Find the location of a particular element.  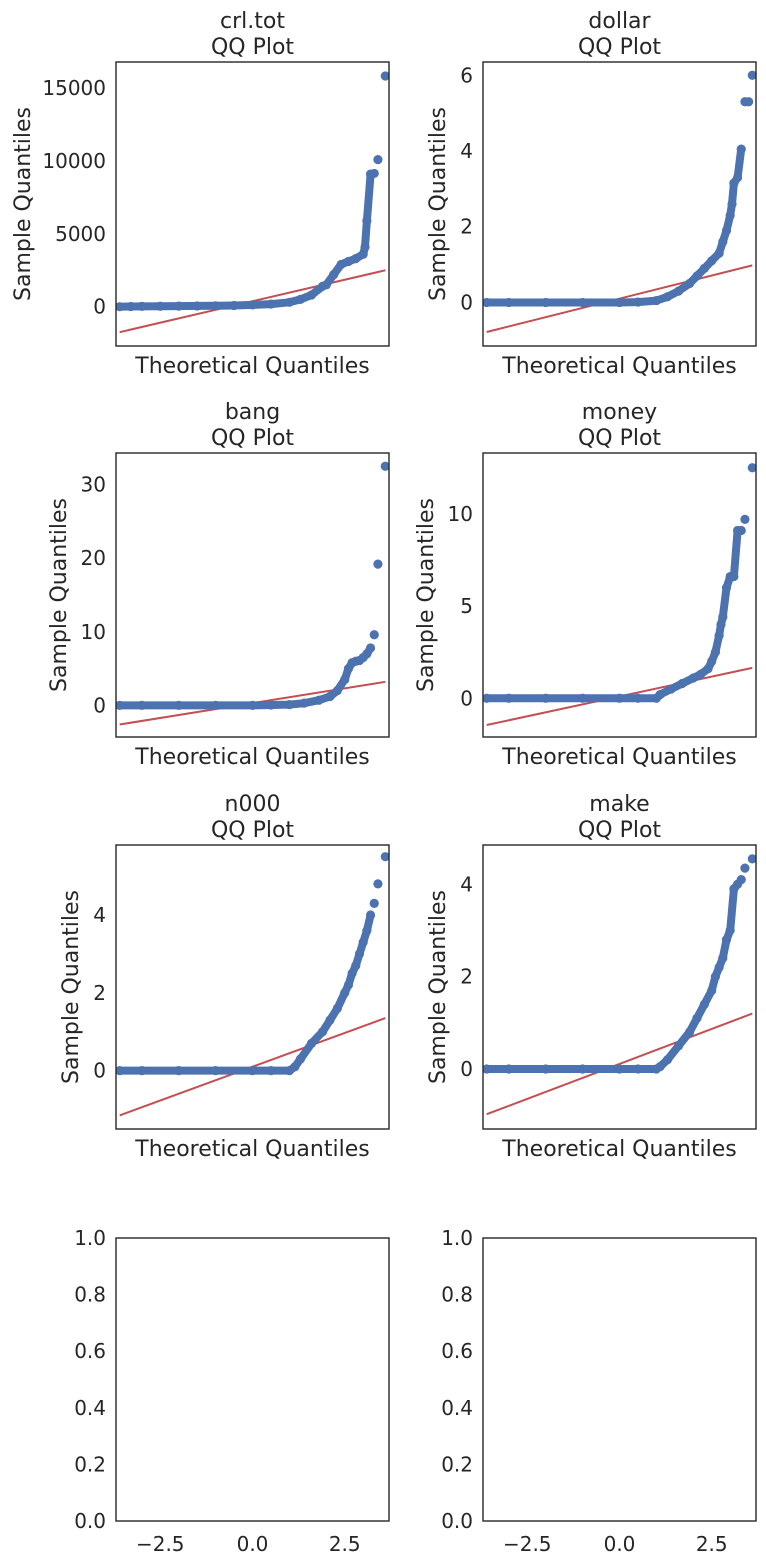

reference-line is located at coordinates (619, 1064).